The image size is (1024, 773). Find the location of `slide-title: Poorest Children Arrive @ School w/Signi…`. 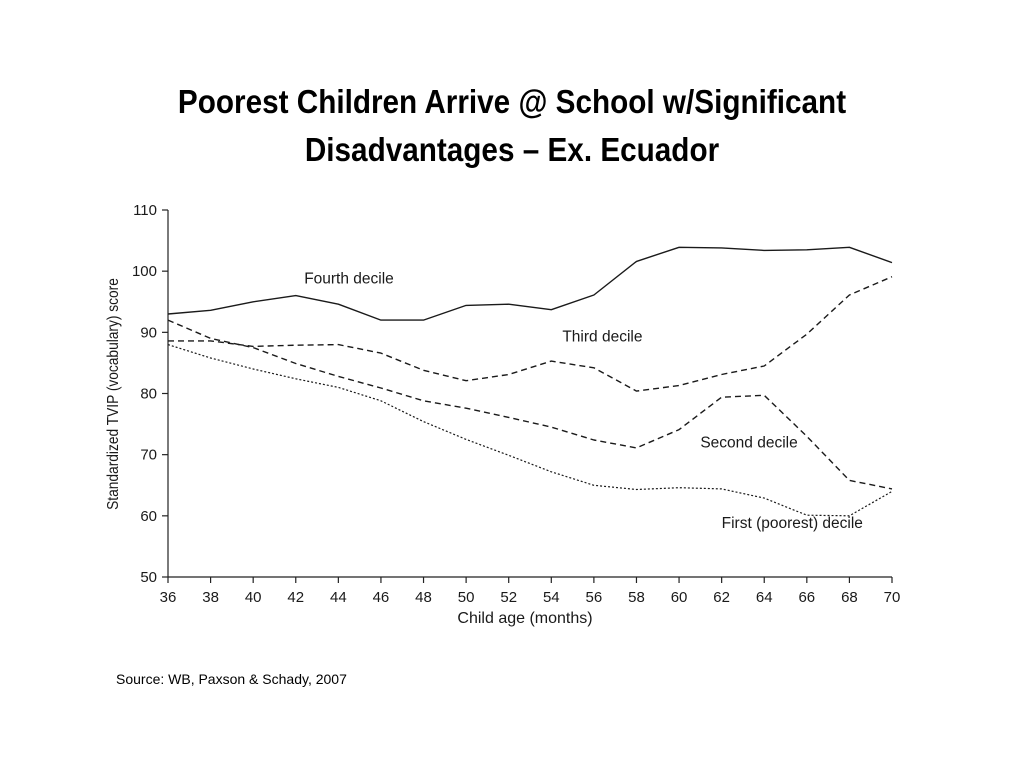

slide-title: Poorest Children Arrive @ School w/Signi… is located at coordinates (512, 126).